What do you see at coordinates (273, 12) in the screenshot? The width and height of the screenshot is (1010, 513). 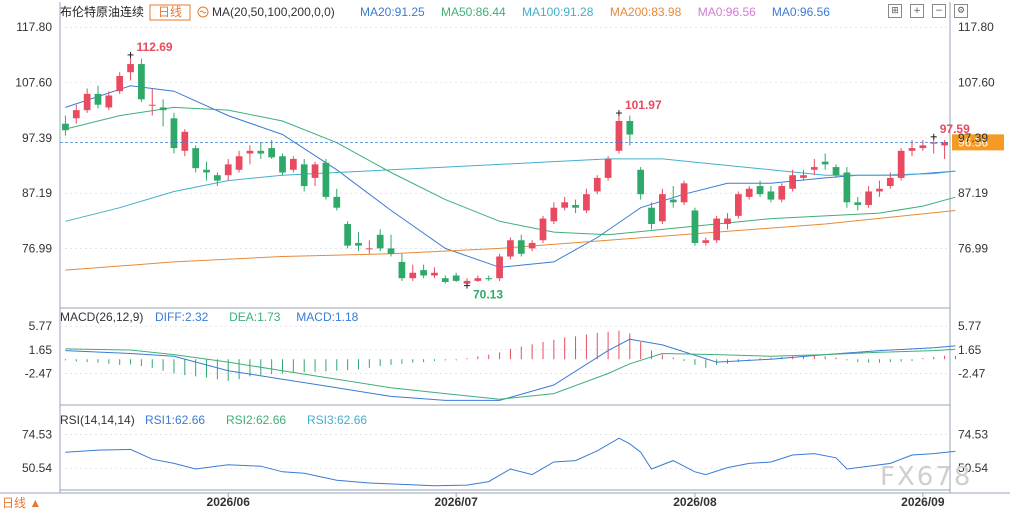 I see `ma-label: MA(20,50,100,200,0,0)` at bounding box center [273, 12].